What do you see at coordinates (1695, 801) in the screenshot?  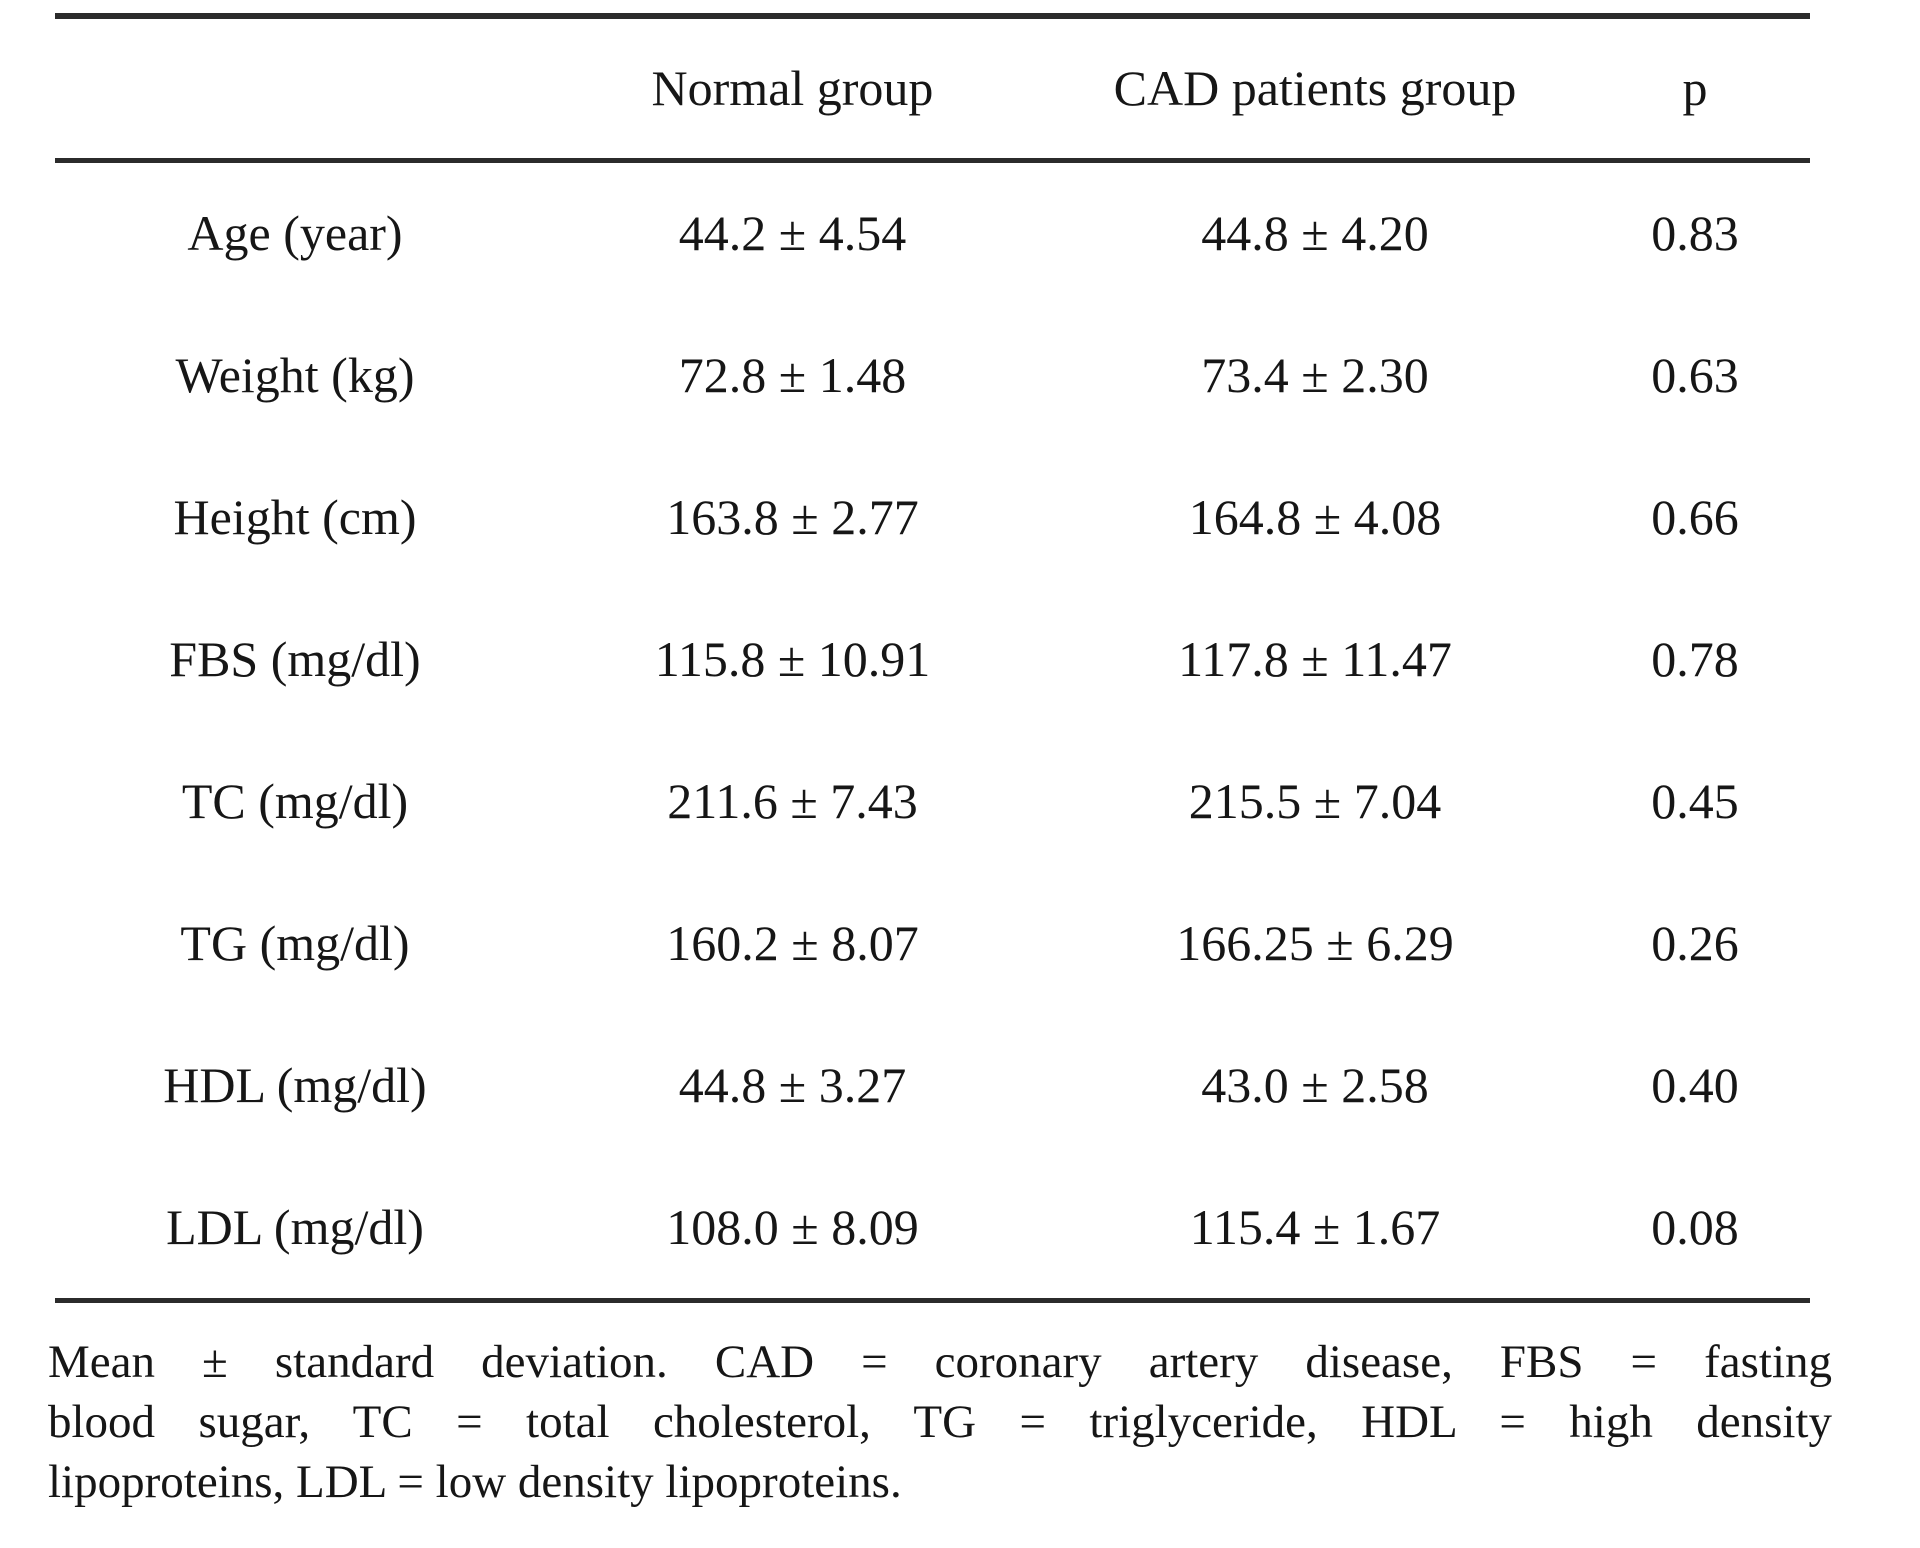 I see `cell-p-value: 0.45` at bounding box center [1695, 801].